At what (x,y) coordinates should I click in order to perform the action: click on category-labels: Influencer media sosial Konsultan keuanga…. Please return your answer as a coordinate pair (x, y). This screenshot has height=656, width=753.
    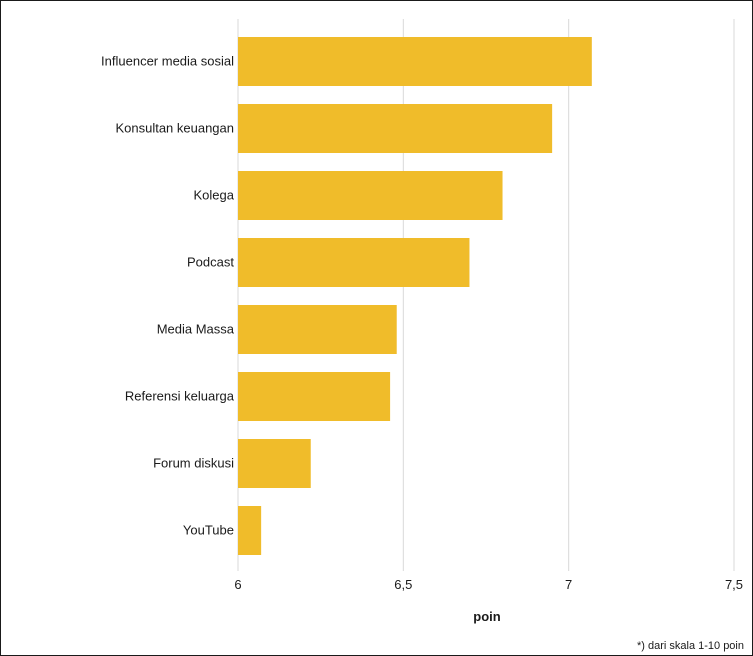
    Looking at the image, I should click on (168, 296).